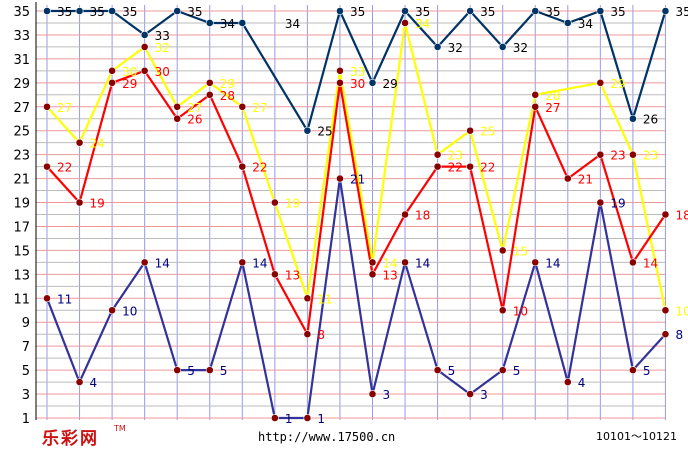  Describe the element at coordinates (70, 439) in the screenshot. I see `brand-logo: 乐彩网` at that location.